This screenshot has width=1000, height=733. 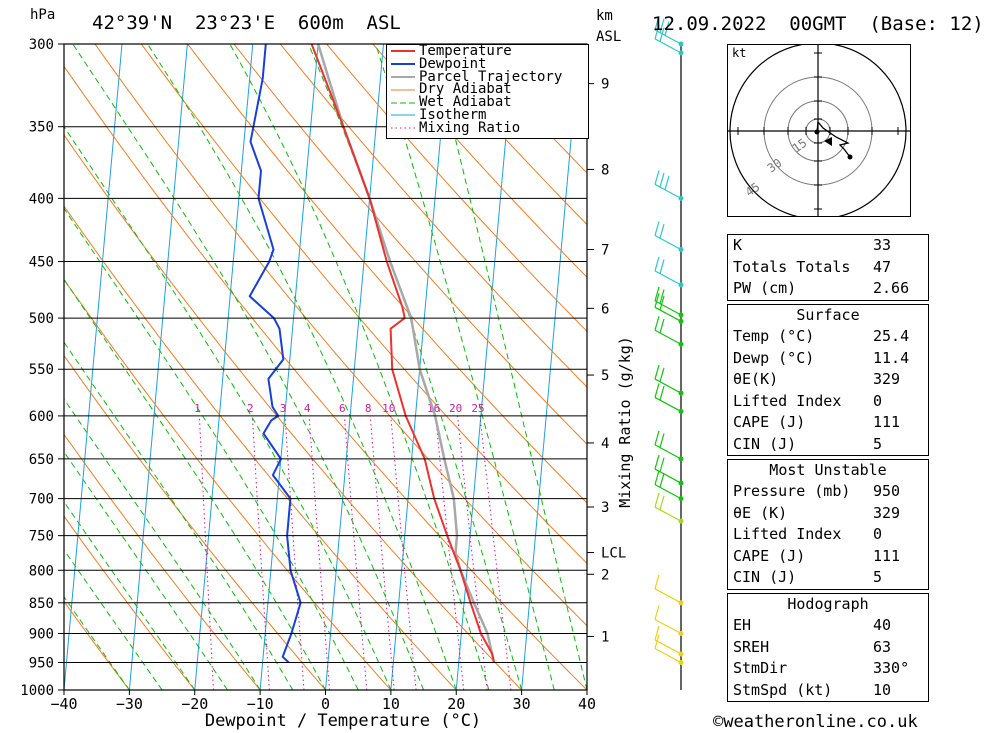 I want to click on index-row-k: K 33, so click(x=812, y=245).